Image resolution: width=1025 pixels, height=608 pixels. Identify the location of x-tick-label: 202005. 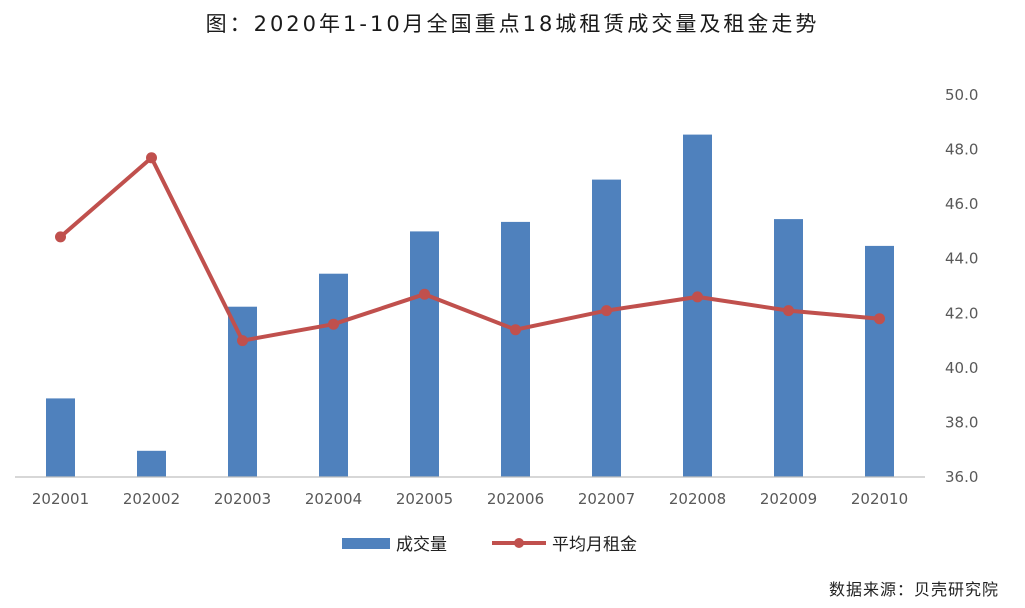
(424, 499).